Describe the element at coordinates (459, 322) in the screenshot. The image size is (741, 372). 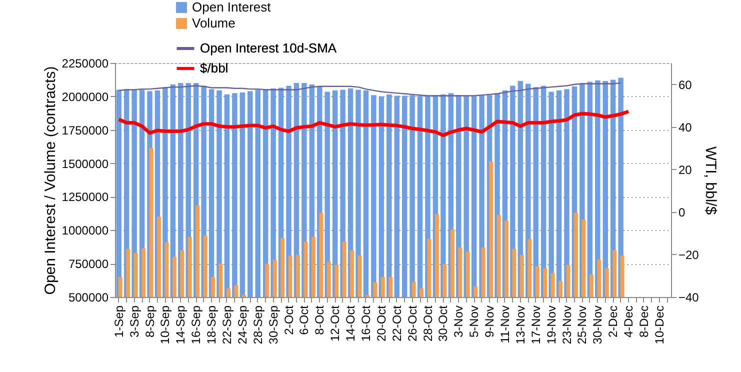
I see `x-tick-label: 3-Nov` at that location.